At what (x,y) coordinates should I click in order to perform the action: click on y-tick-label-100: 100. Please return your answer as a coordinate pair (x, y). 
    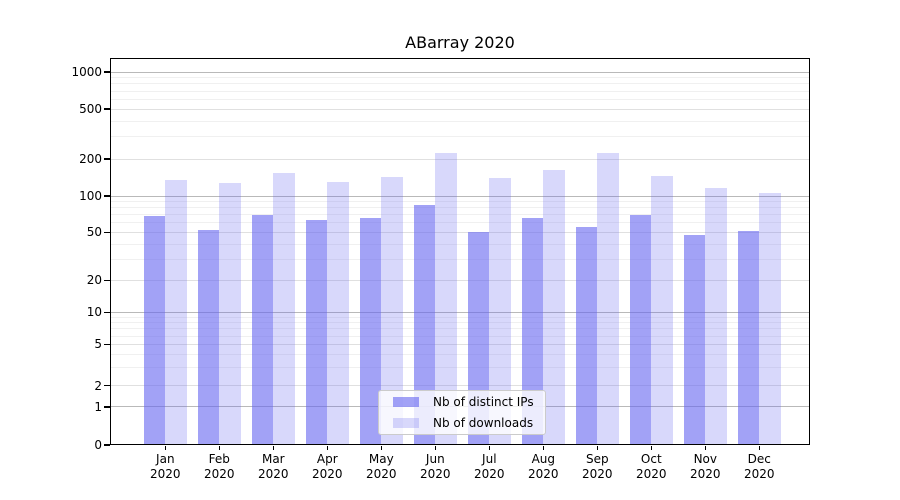
    Looking at the image, I should click on (90, 196).